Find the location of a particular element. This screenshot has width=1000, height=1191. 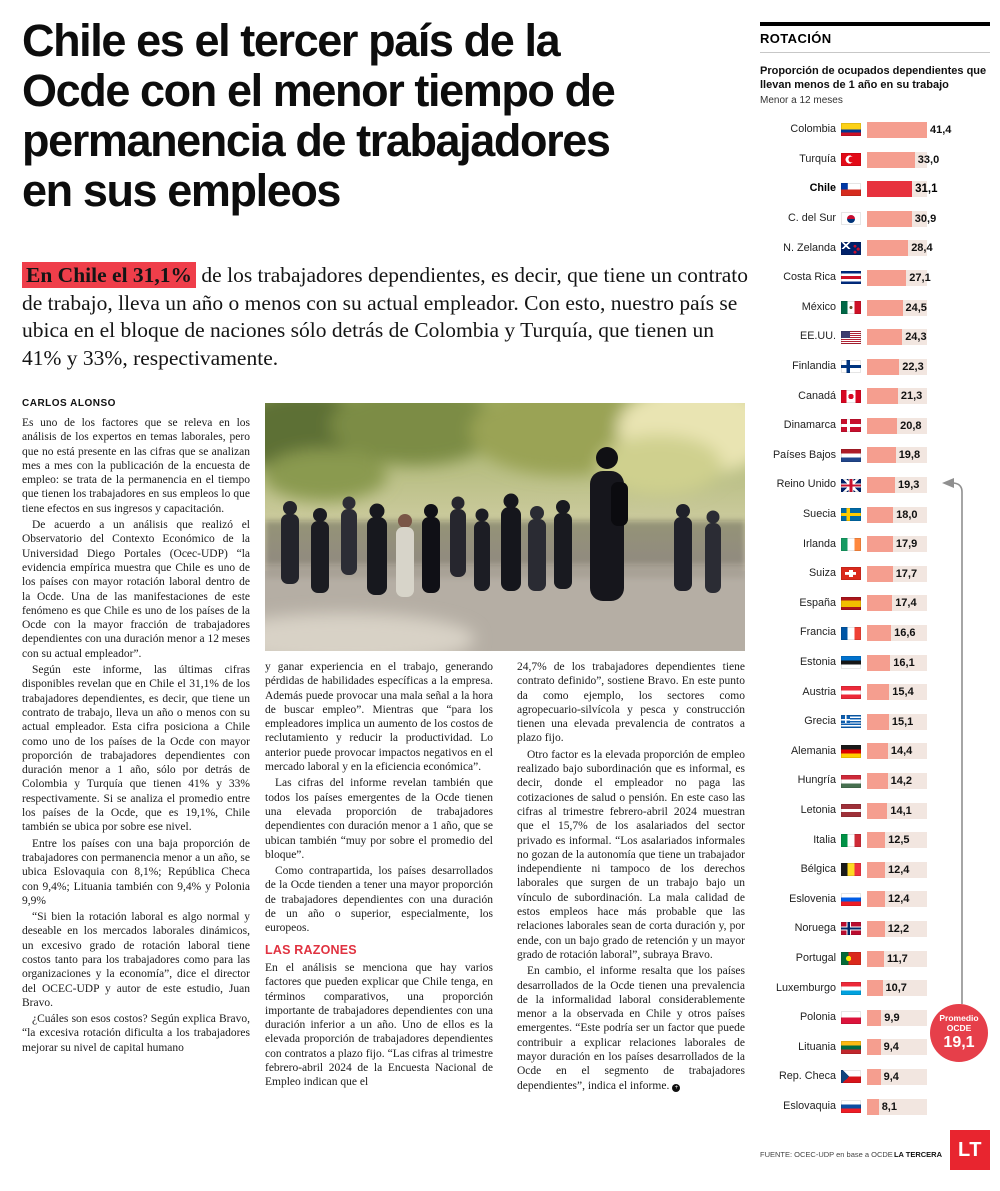

chart-row: Finlandia 22,3 is located at coordinates (875, 367).